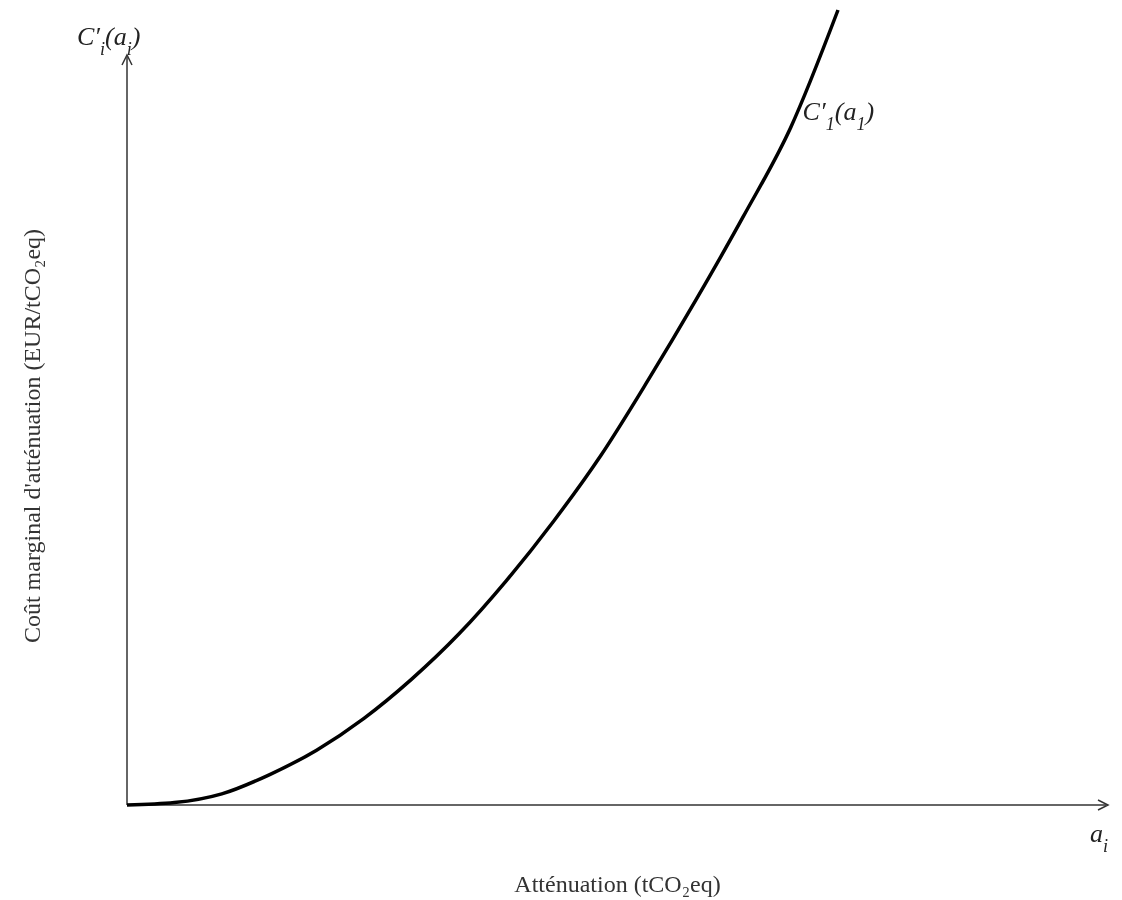 This screenshot has width=1122, height=900. What do you see at coordinates (1099, 837) in the screenshot?
I see `text: a$_{i}$` at bounding box center [1099, 837].